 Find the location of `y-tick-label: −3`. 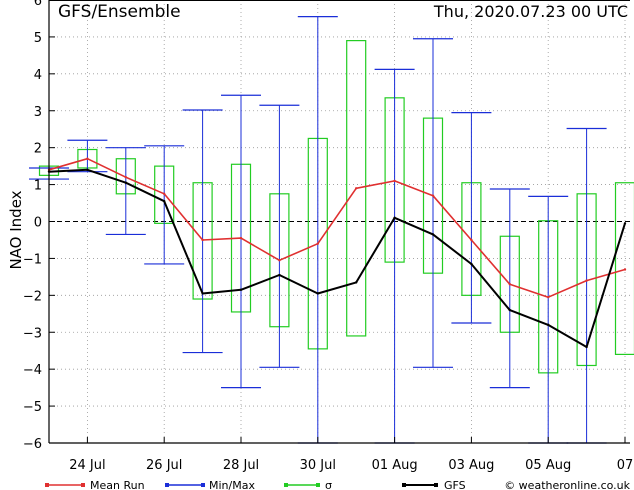

y-tick-label: −3 is located at coordinates (32, 333).